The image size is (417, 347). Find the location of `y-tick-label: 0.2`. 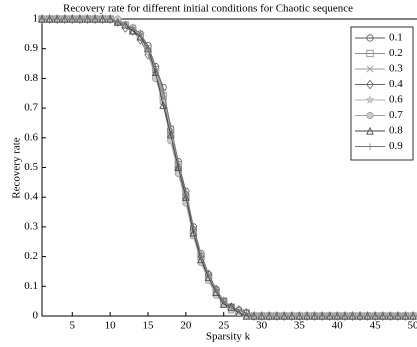

y-tick-label: 0.2 is located at coordinates (31, 256).